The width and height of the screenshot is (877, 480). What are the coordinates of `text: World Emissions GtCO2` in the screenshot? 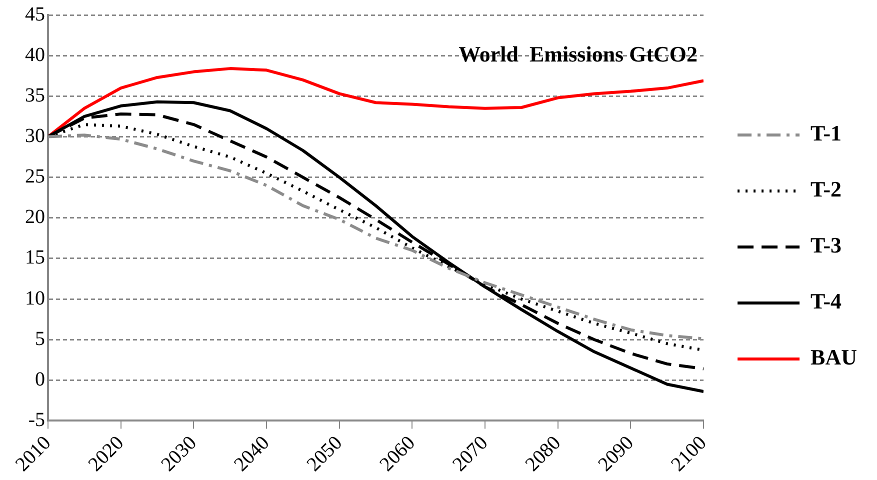 It's located at (578, 53).